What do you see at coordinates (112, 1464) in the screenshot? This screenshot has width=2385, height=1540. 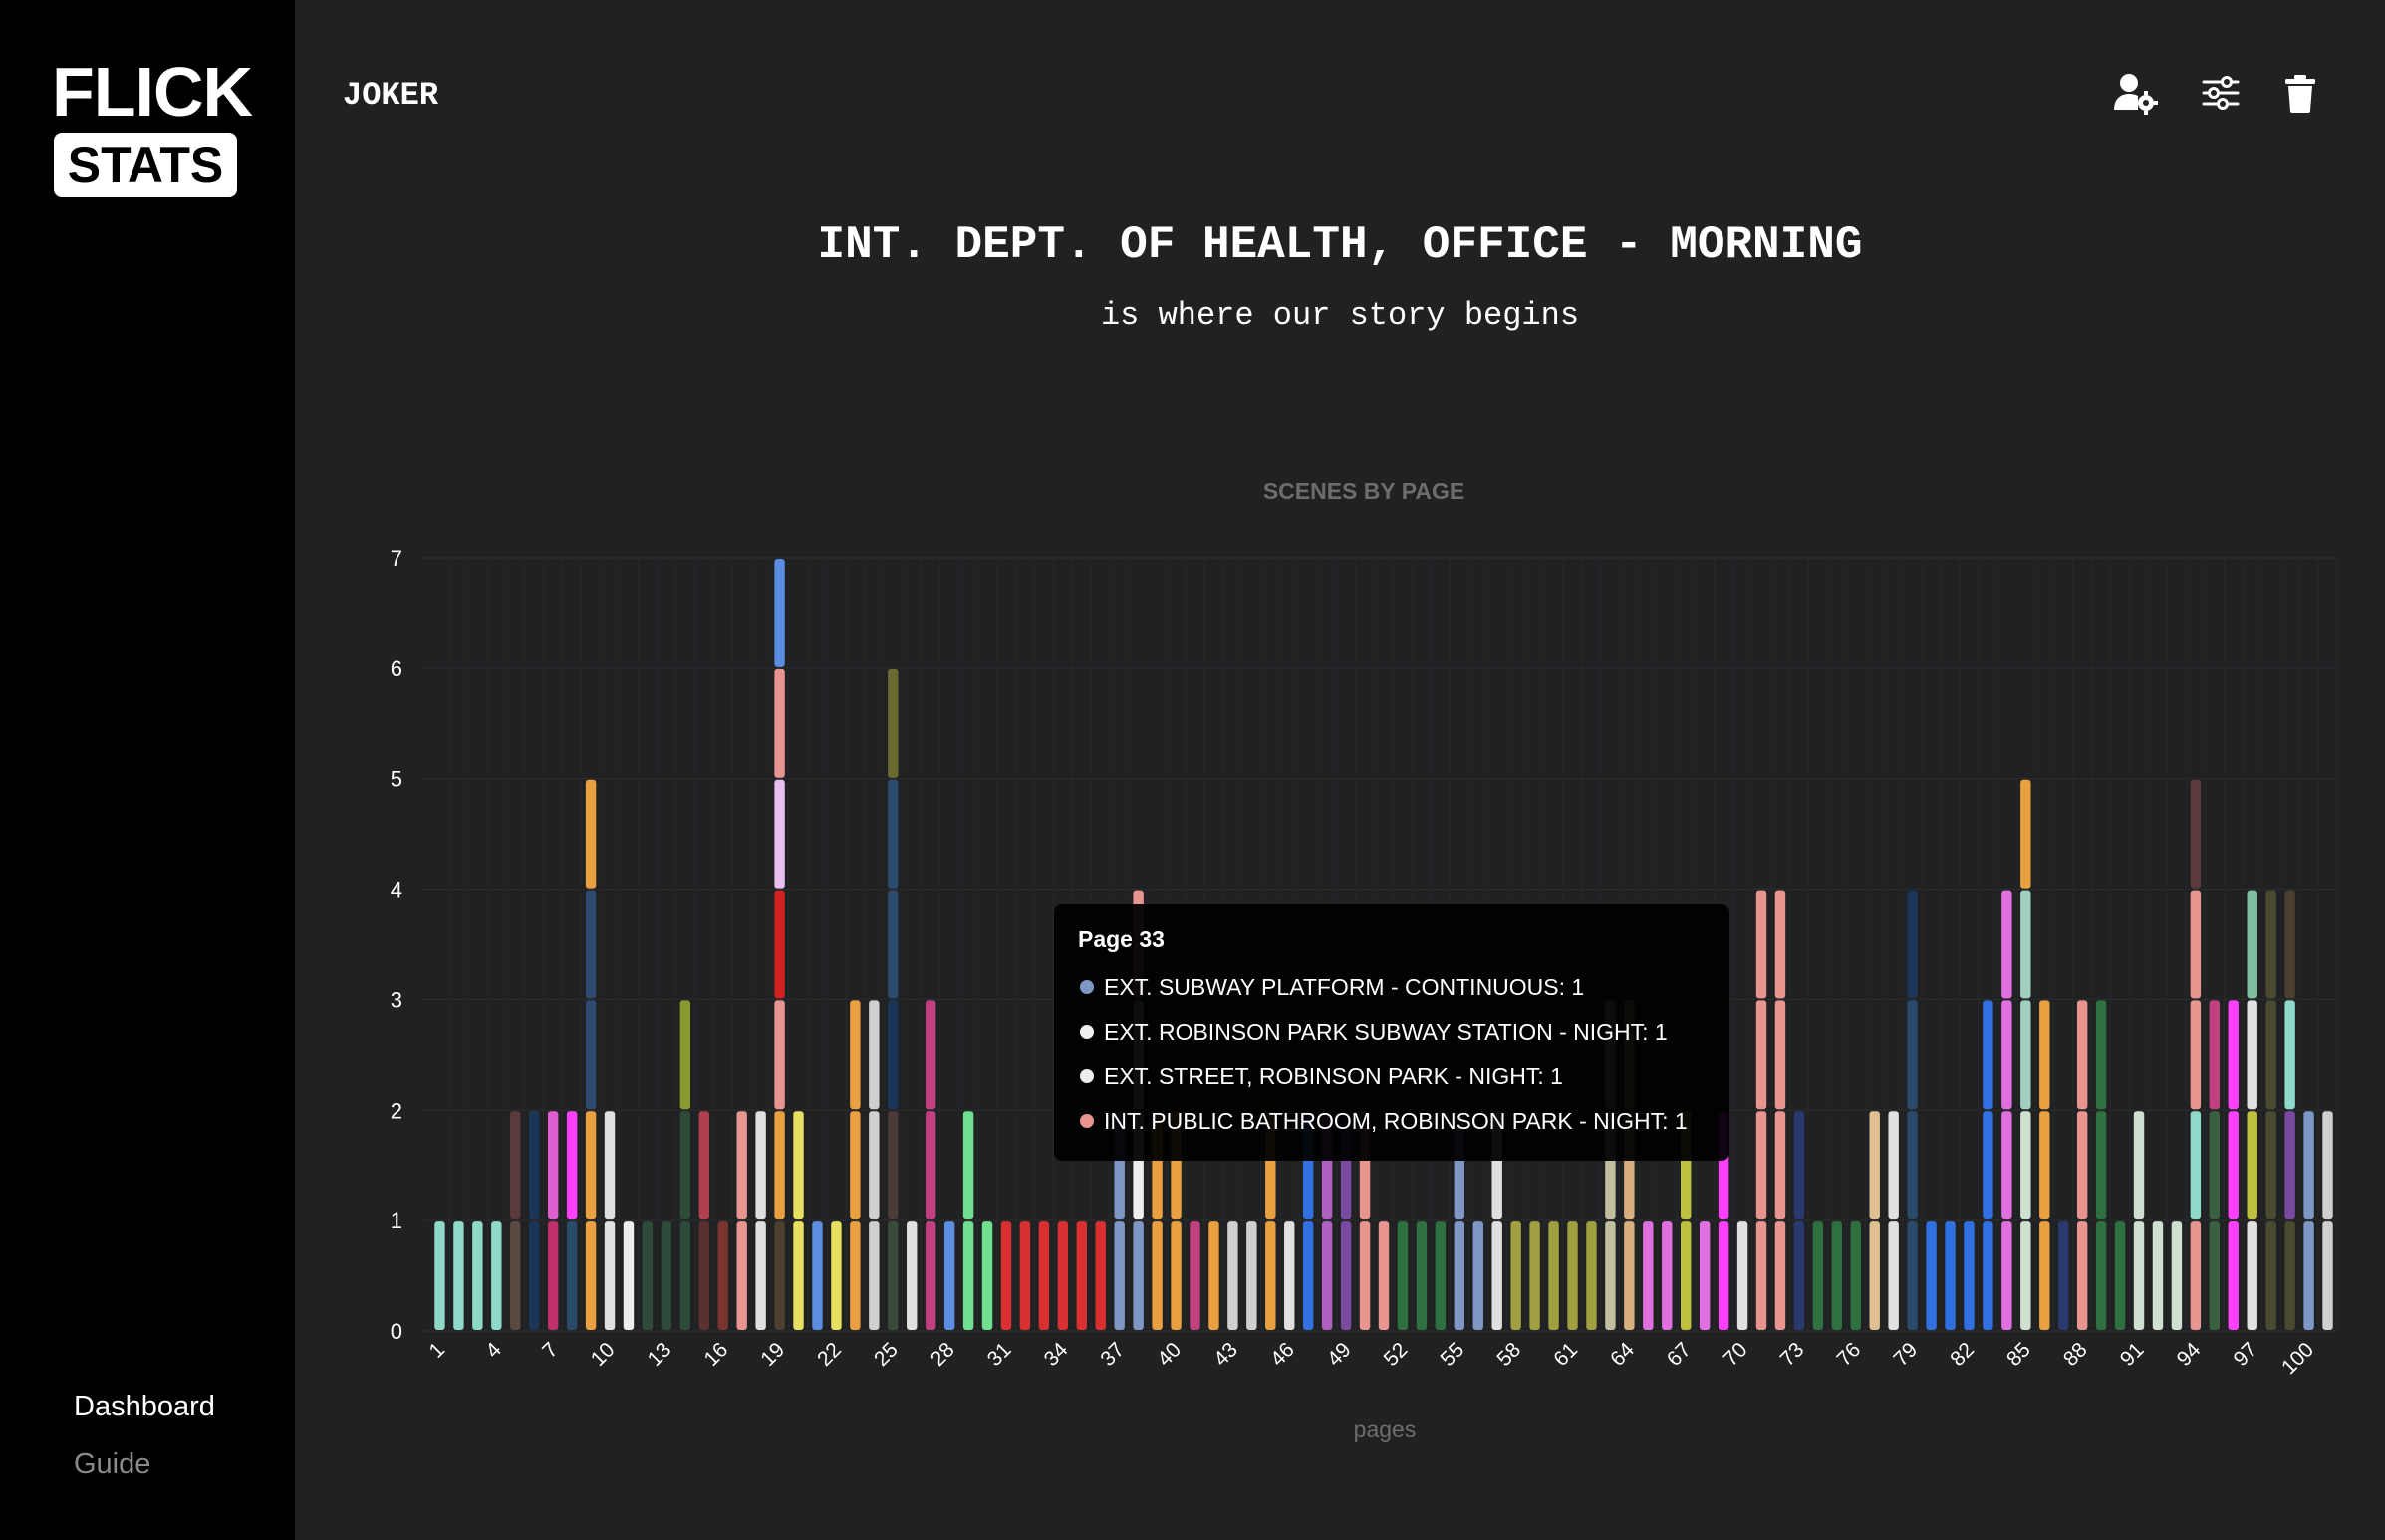 I see `nav-guide: Guide` at bounding box center [112, 1464].